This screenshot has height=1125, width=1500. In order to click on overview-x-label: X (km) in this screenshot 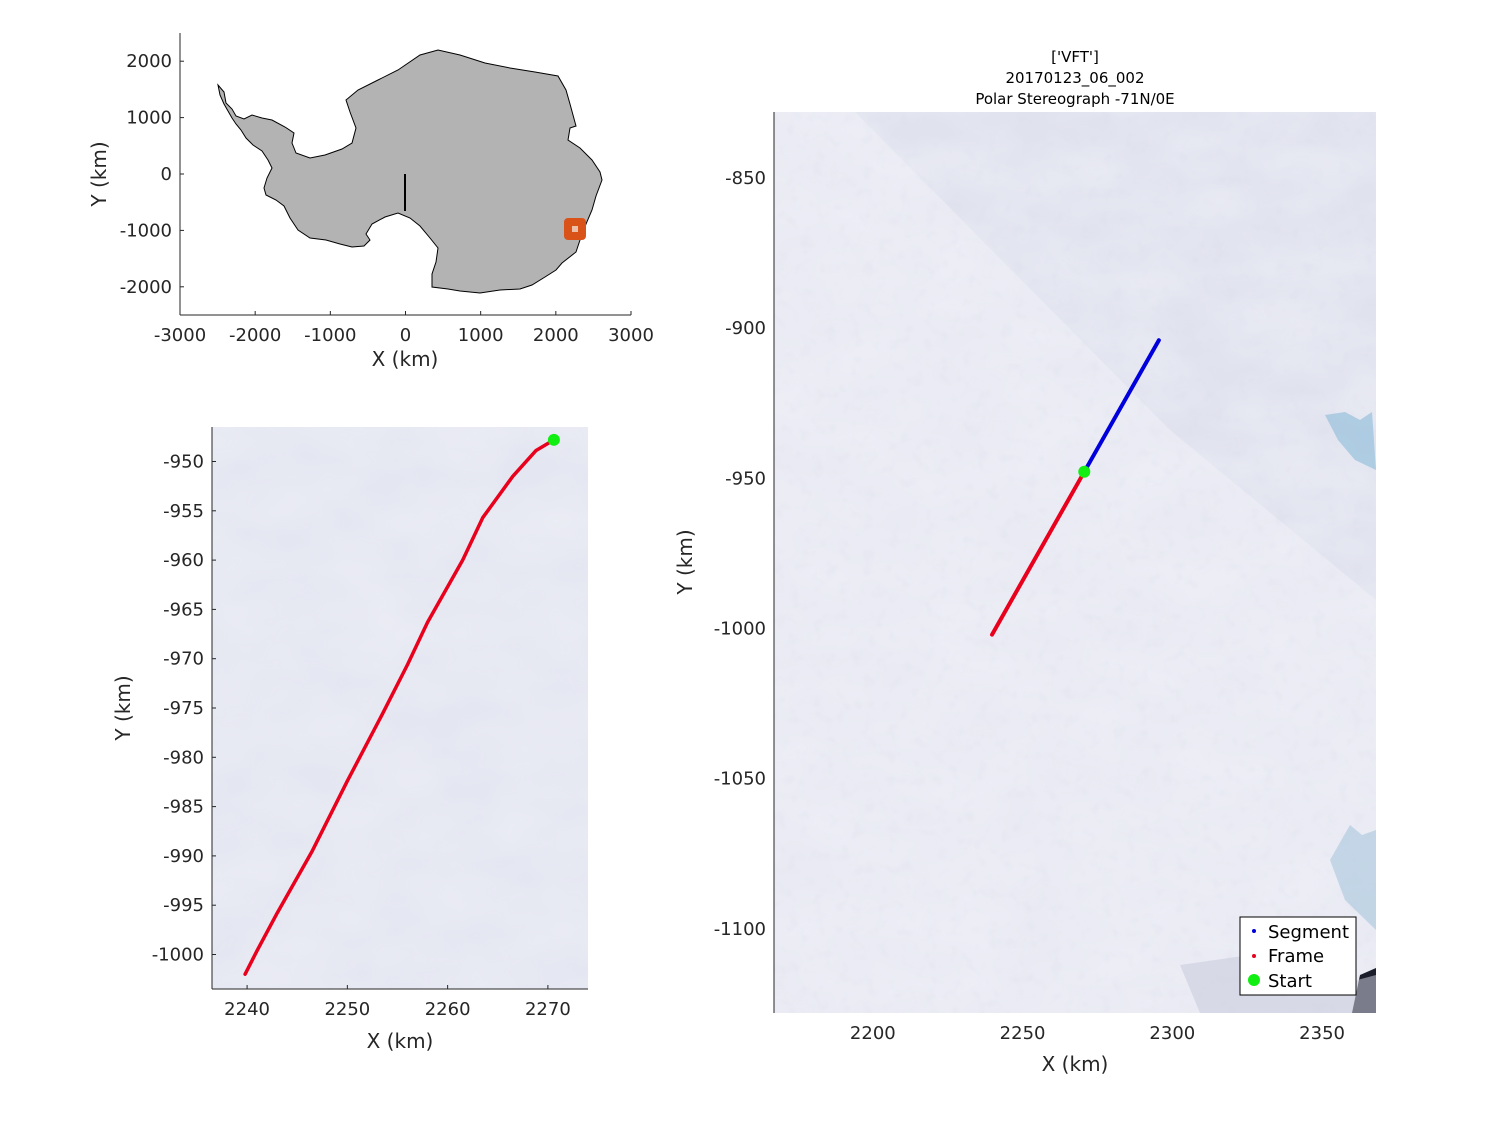, I will do `click(405, 359)`.